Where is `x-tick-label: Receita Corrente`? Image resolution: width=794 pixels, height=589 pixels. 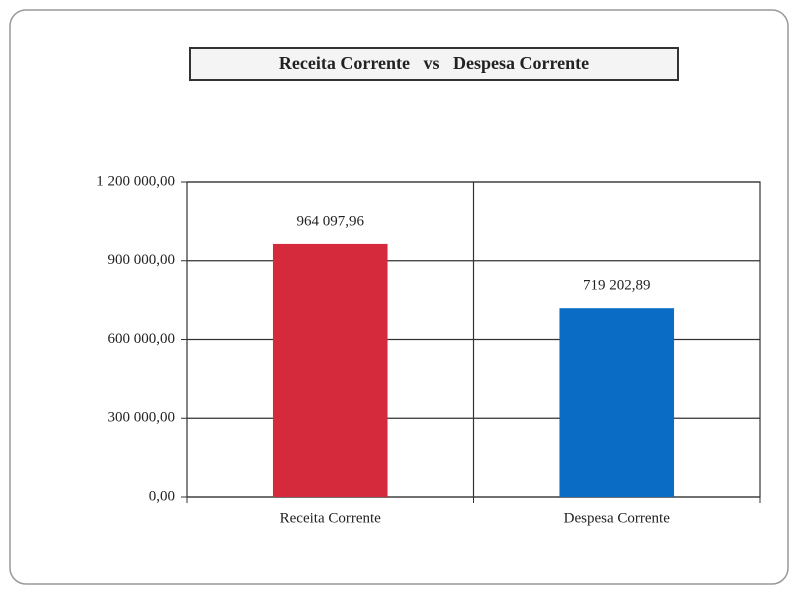
x-tick-label: Receita Corrente is located at coordinates (331, 518).